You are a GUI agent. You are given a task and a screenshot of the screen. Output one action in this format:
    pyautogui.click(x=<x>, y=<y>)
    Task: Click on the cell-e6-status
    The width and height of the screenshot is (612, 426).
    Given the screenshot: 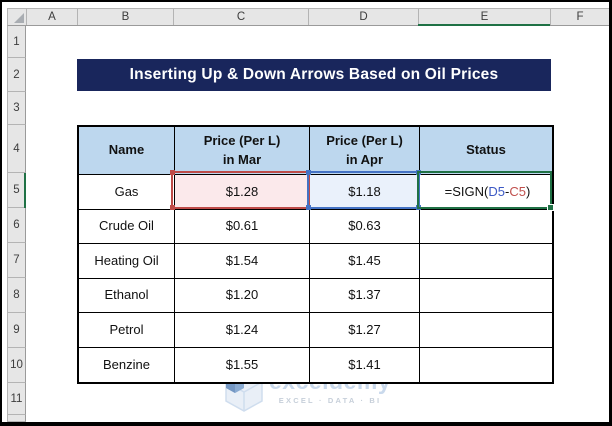 What is the action you would take?
    pyautogui.click(x=486, y=226)
    